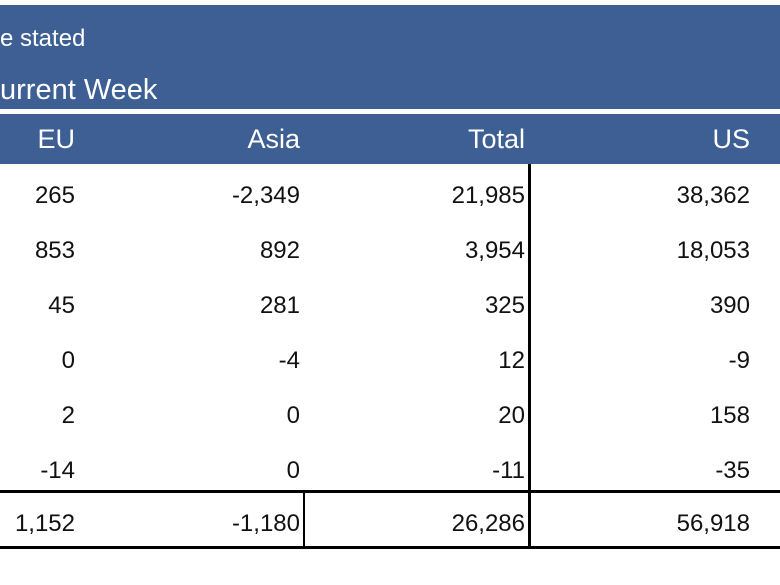  What do you see at coordinates (739, 360) in the screenshot?
I see `cell-us: -9` at bounding box center [739, 360].